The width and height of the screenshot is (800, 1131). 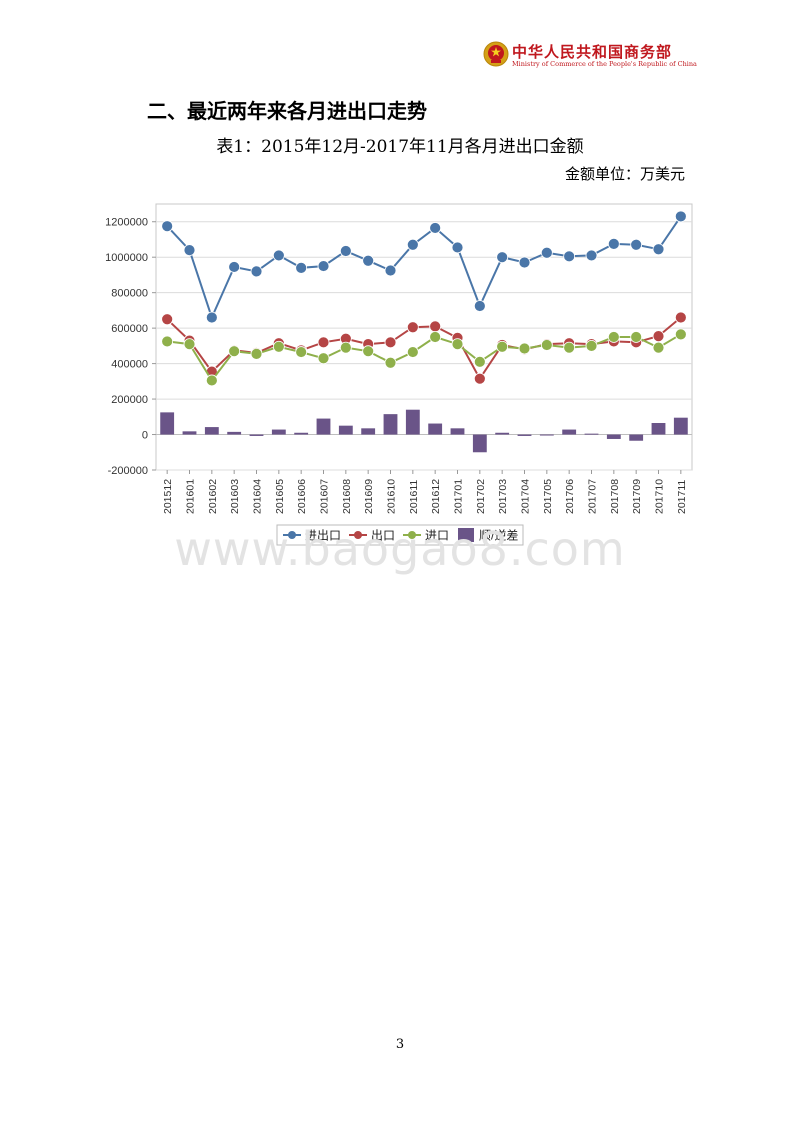 I want to click on x-tick-label: 201609, so click(x=369, y=496).